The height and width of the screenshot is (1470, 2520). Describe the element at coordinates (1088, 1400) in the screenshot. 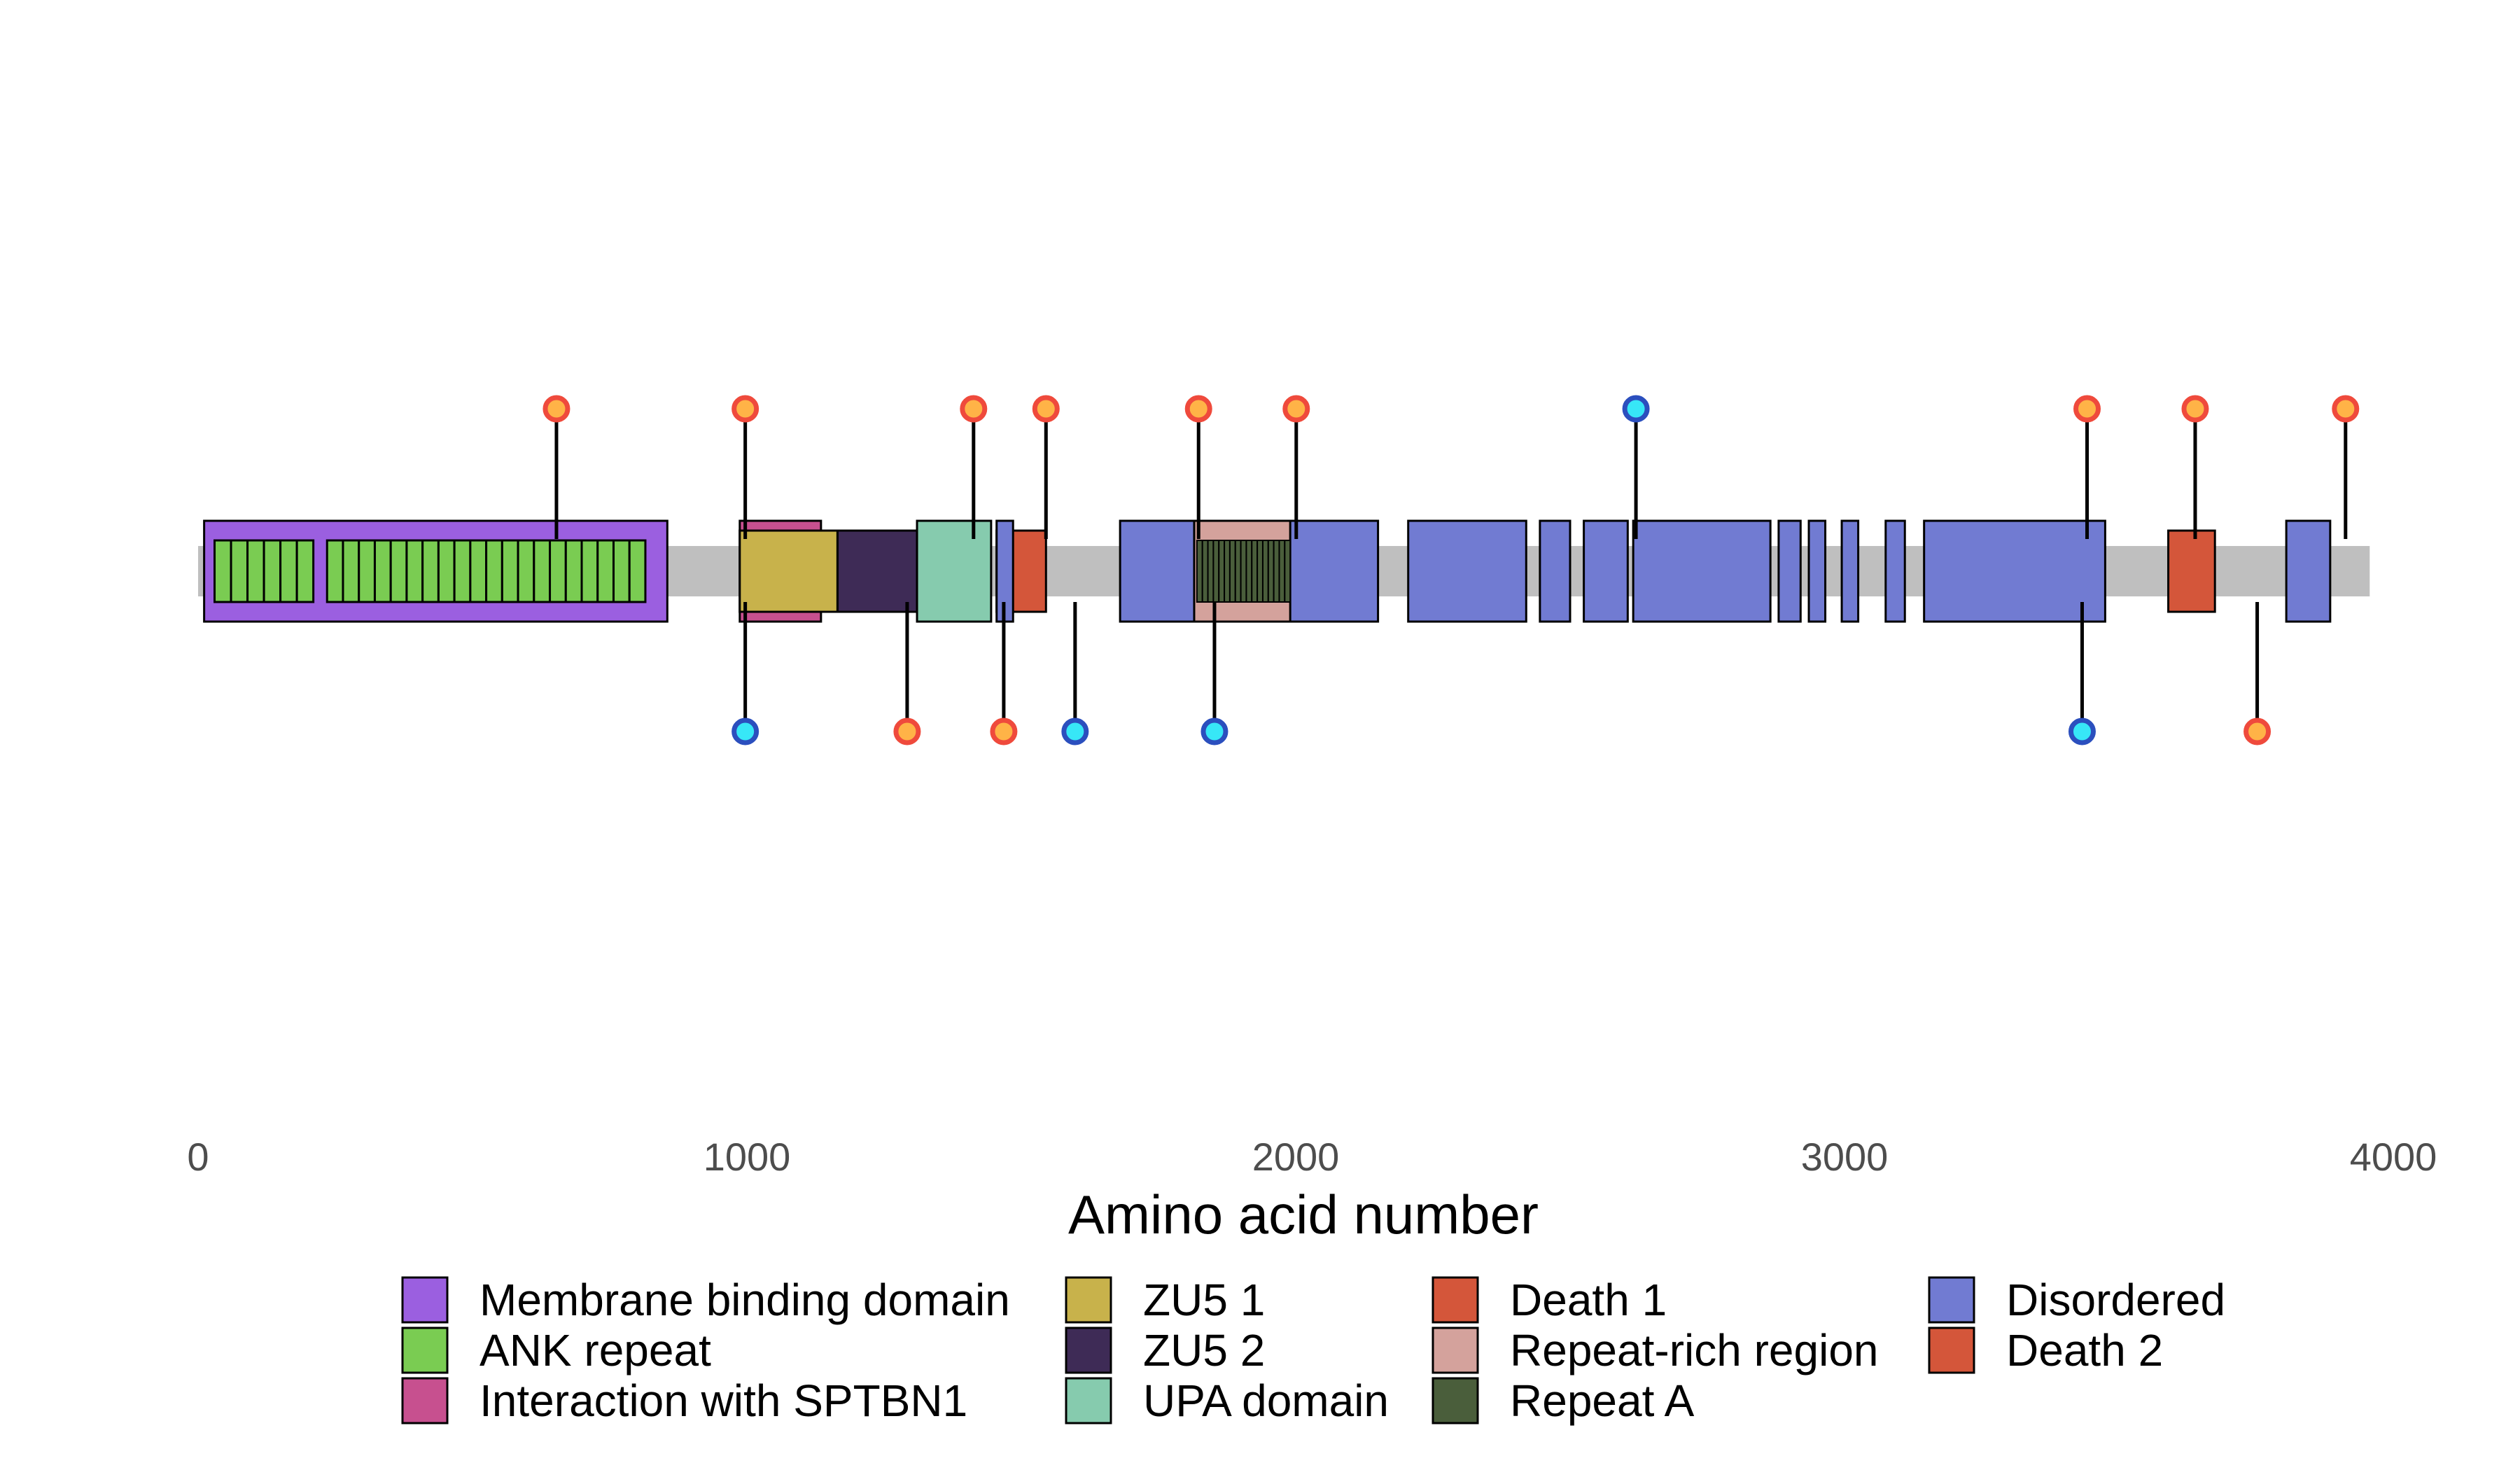

I see `legend-key-upa-domain` at that location.